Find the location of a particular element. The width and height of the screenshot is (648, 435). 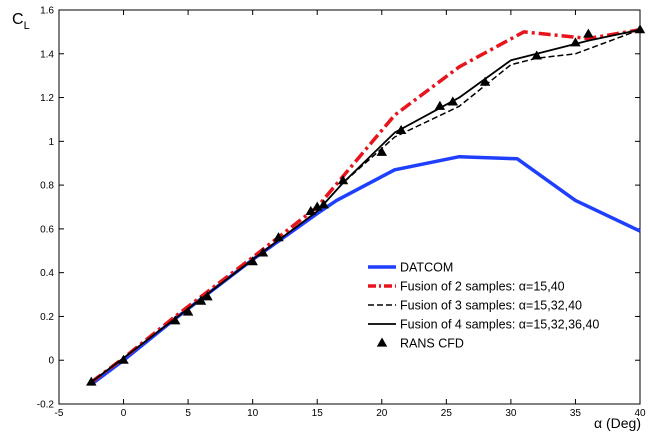

x-axis-label: α (Deg) is located at coordinates (617, 423).